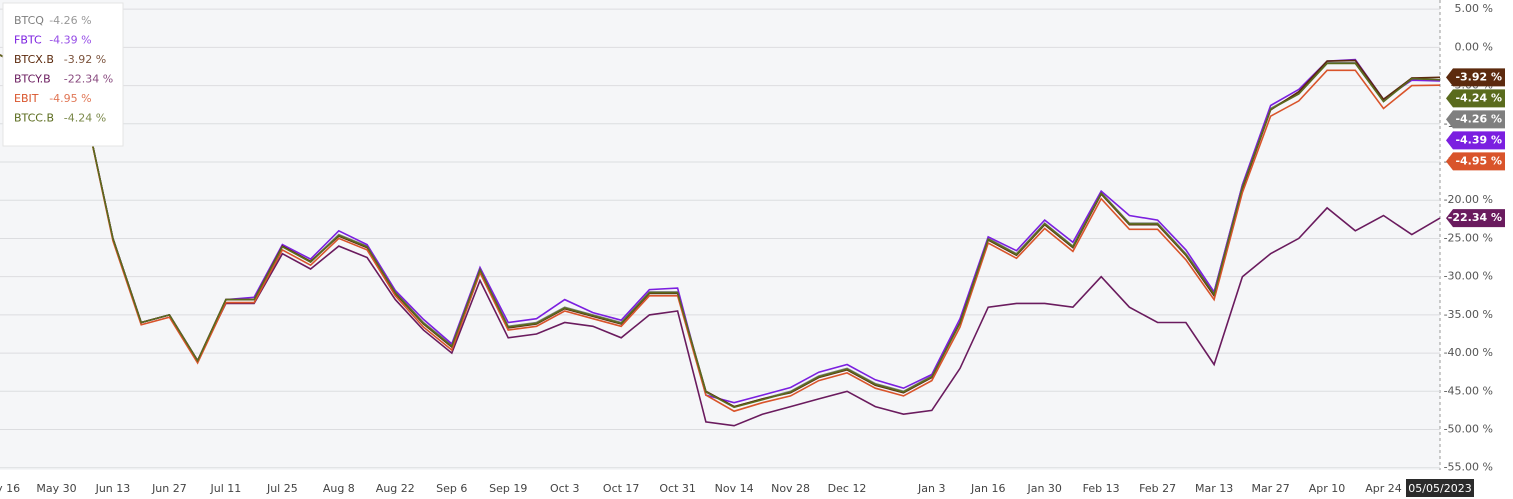  What do you see at coordinates (29, 20) in the screenshot?
I see `legend-name: BTCQ` at bounding box center [29, 20].